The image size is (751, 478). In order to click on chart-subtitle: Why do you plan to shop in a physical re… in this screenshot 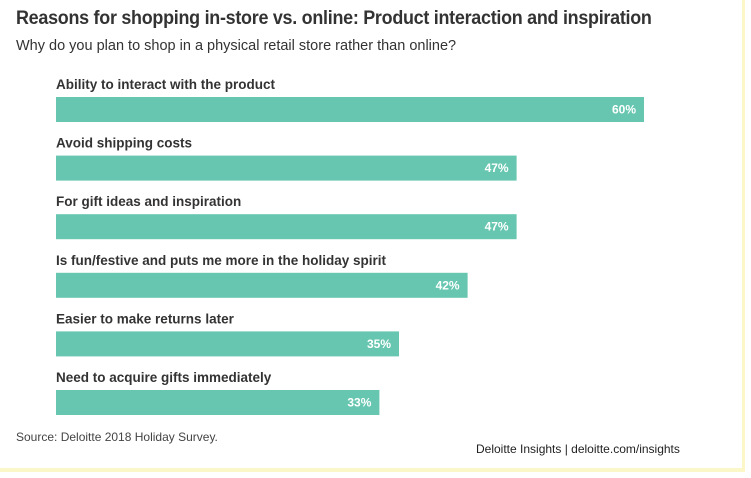, I will do `click(236, 46)`.